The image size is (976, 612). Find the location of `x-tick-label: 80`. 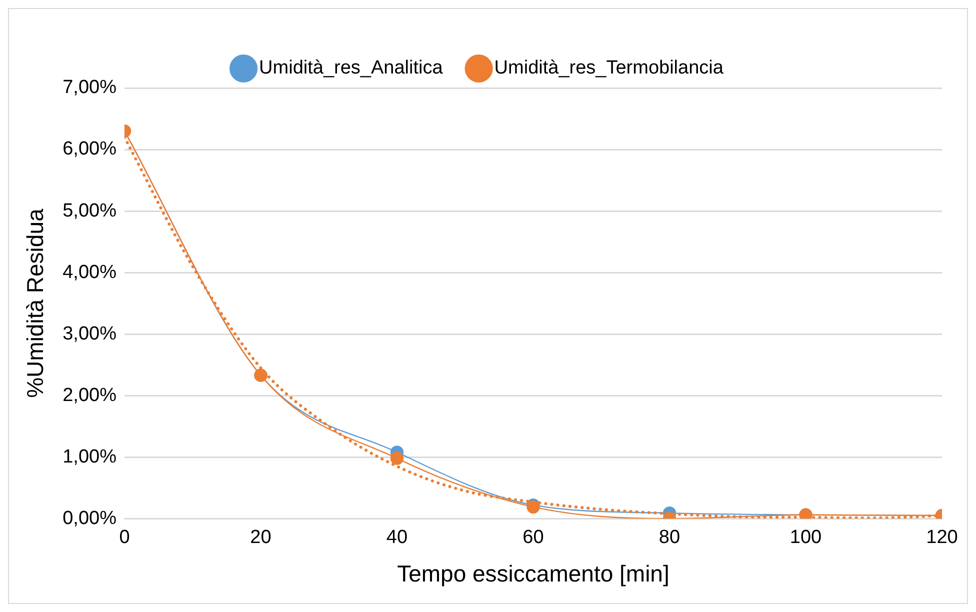

x-tick-label: 80 is located at coordinates (669, 537).